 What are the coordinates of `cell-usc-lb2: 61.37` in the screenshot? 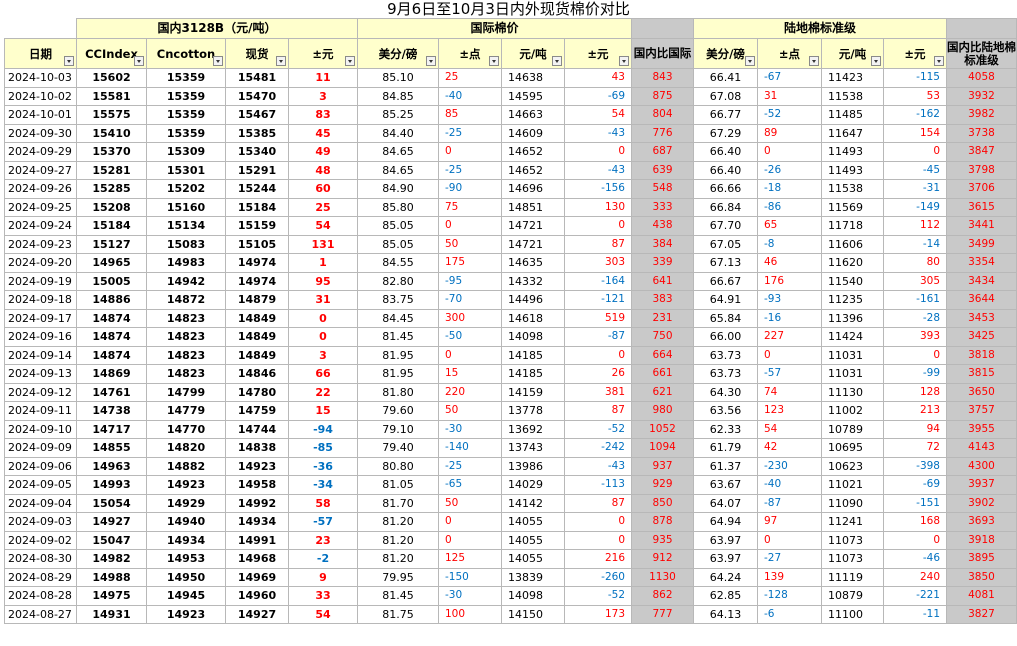 It's located at (725, 466).